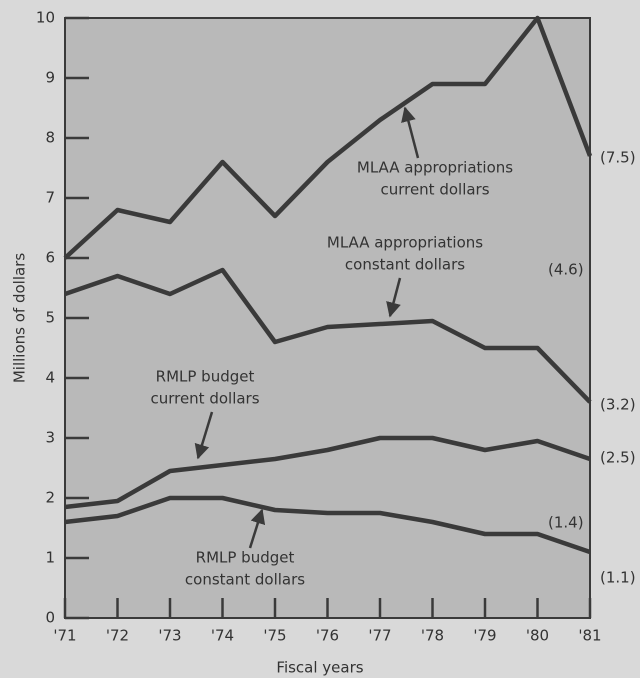  I want to click on end-label: (1.4), so click(566, 523).